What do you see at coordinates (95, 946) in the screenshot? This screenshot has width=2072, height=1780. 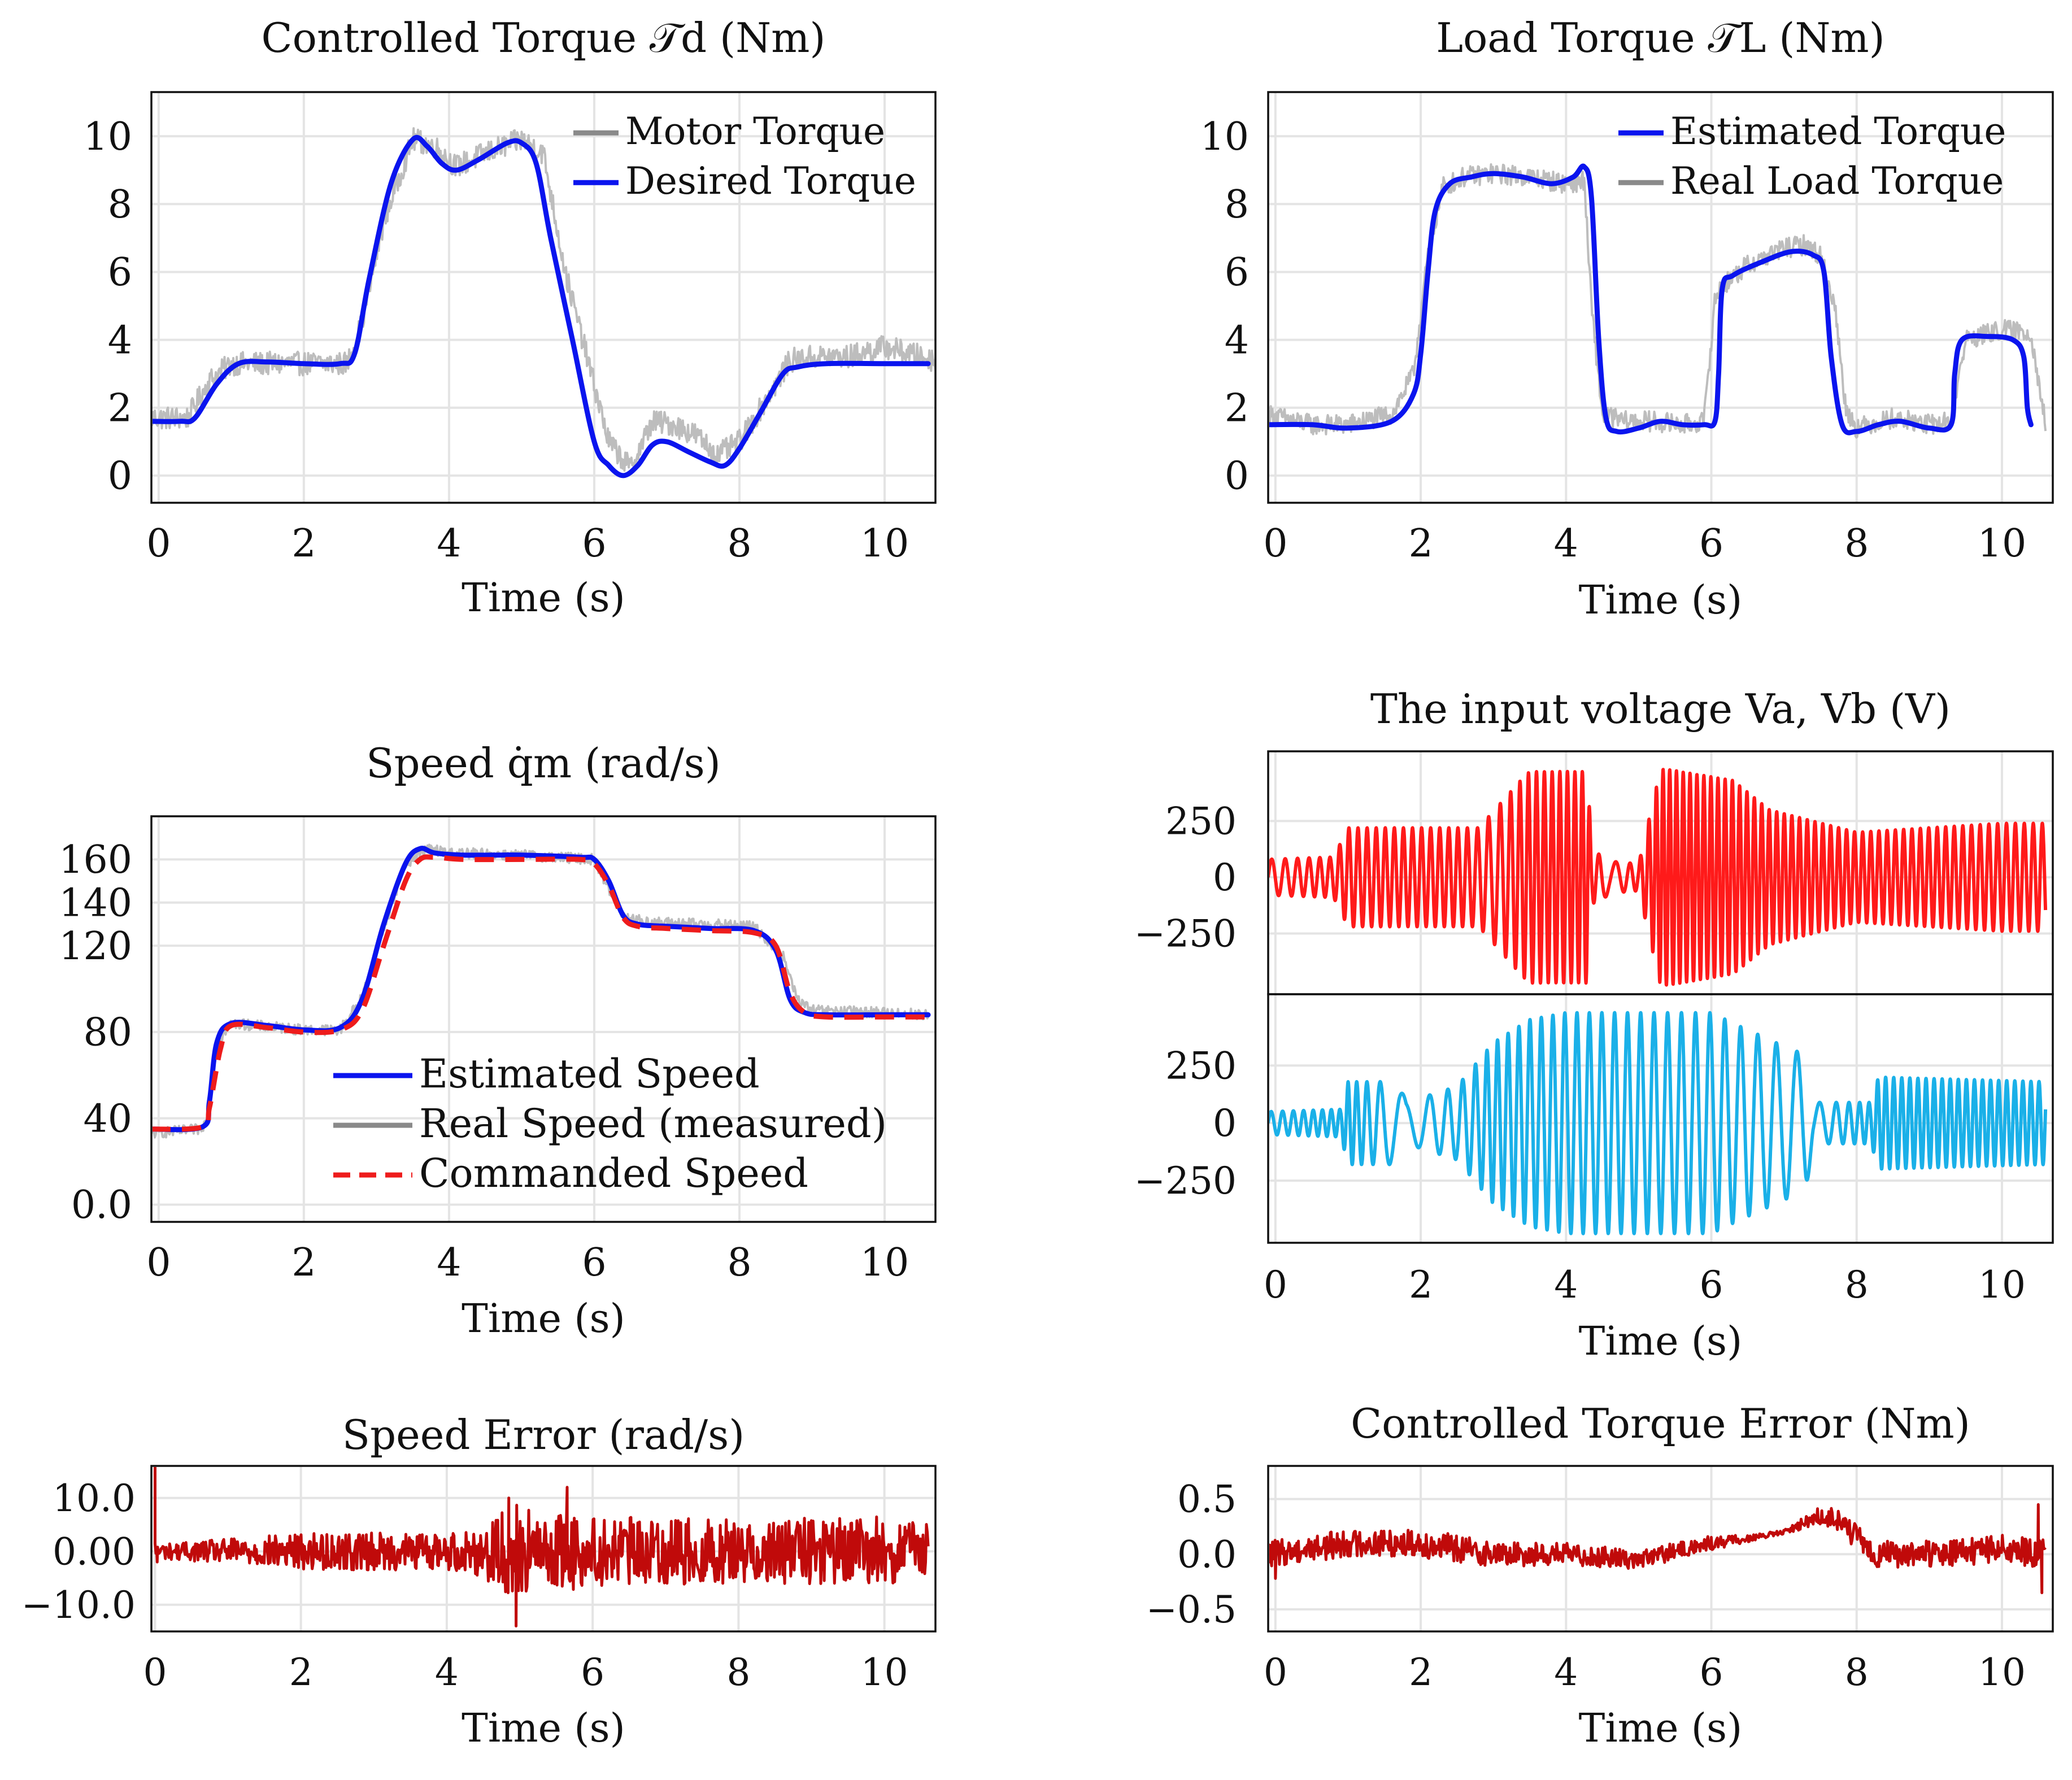 I see `y-tick-label: 120` at bounding box center [95, 946].